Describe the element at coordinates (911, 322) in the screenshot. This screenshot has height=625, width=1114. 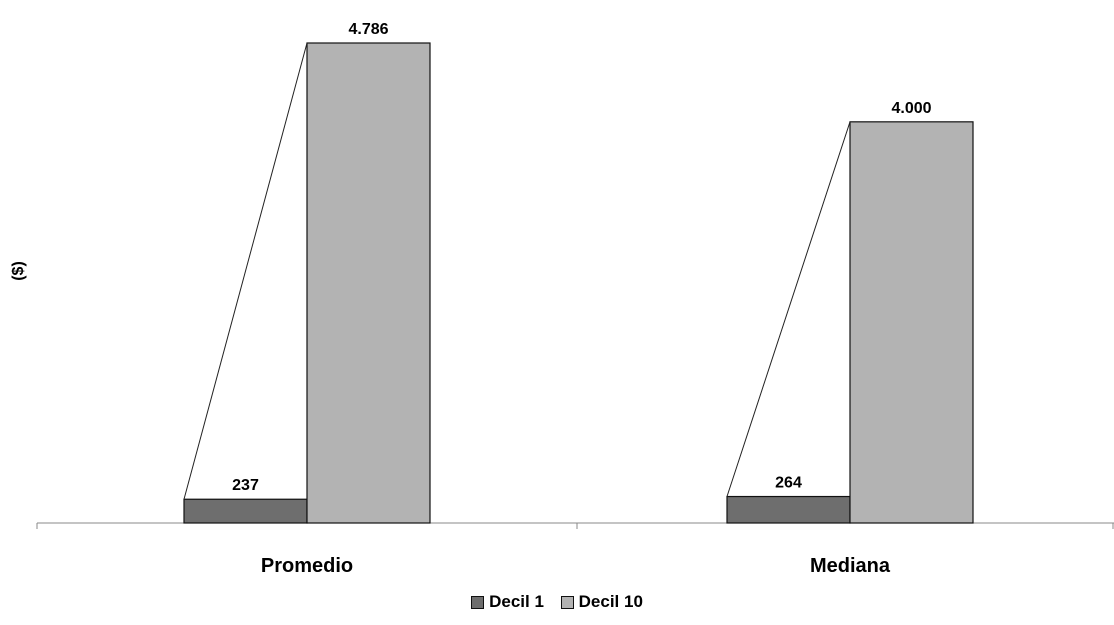
I see `bar-decil-10-mediana` at that location.